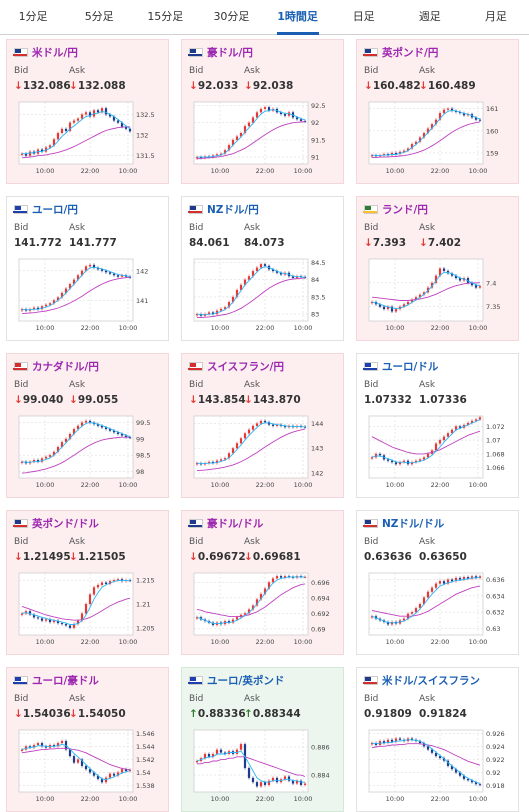 The height and width of the screenshot is (812, 529). I want to click on y-tick-label: 159, so click(492, 153).